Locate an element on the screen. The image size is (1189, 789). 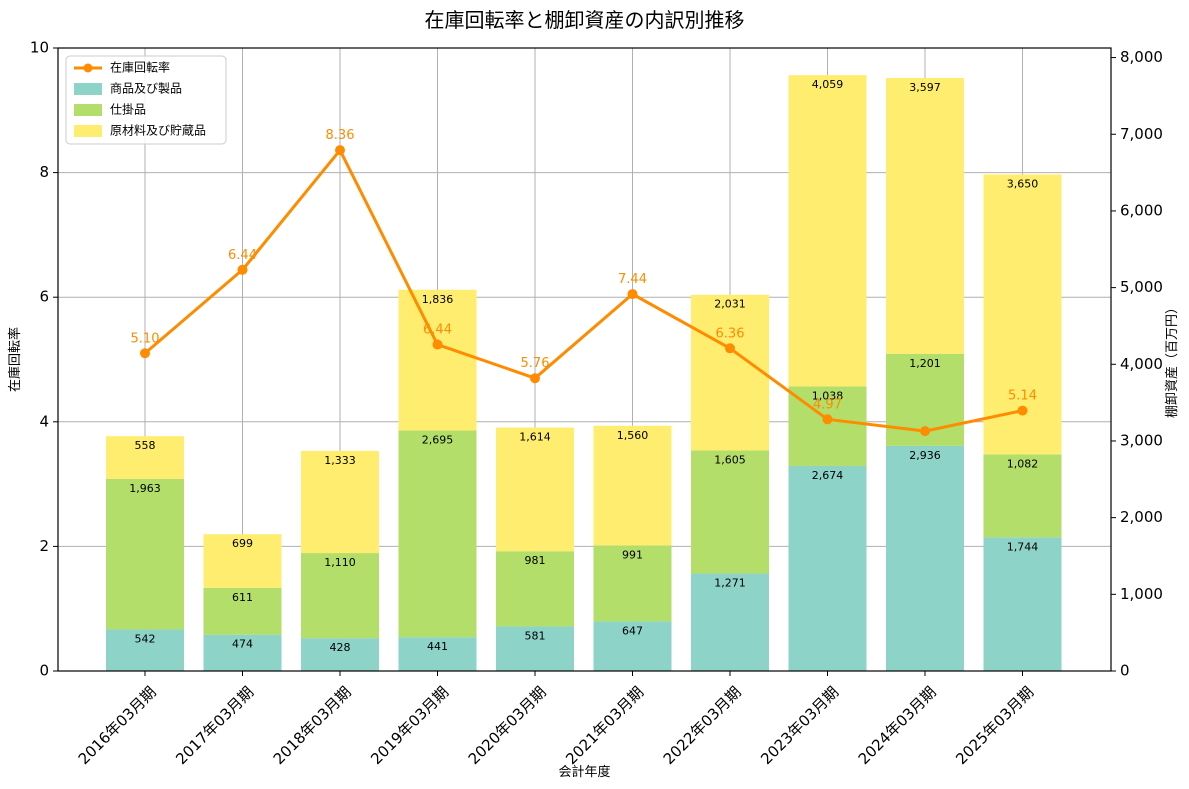
bar-label-0-6: 1,271 is located at coordinates (730, 583).